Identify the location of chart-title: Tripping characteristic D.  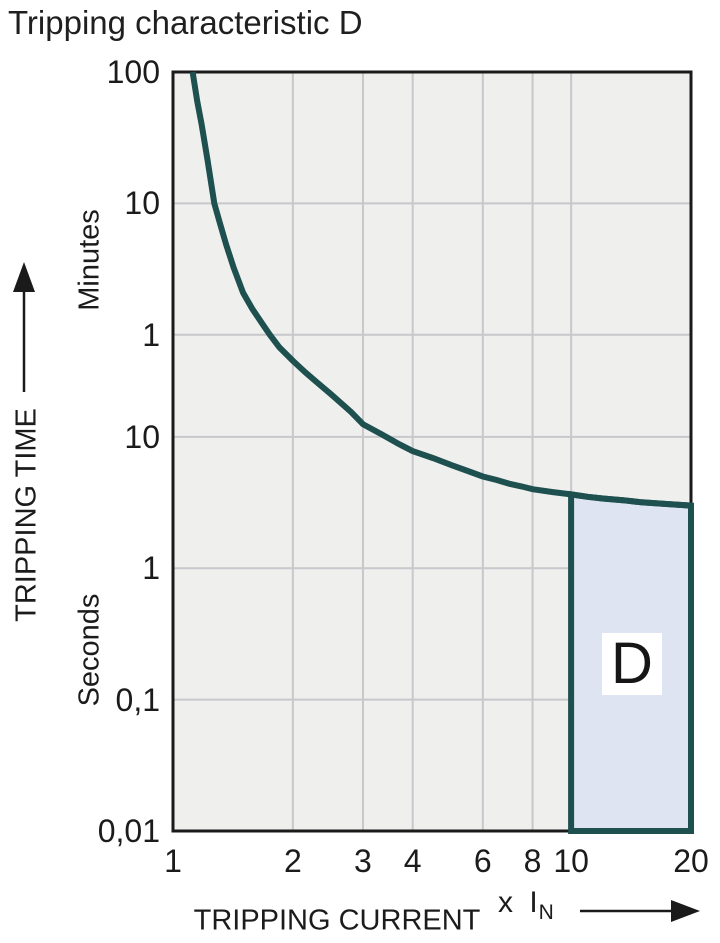
(185, 22).